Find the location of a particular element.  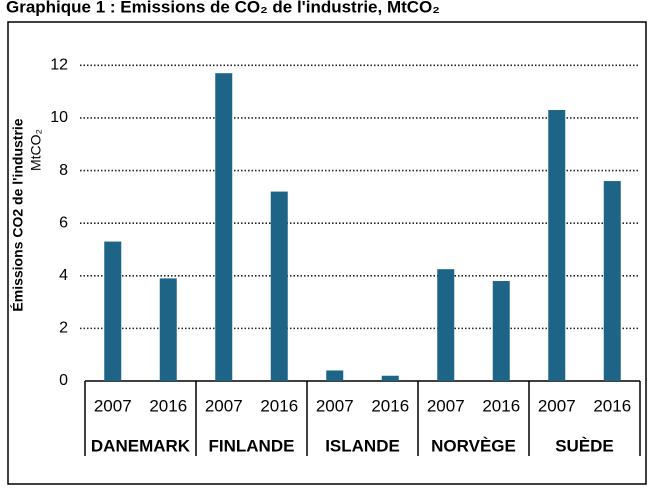

y-tick-label: 12 is located at coordinates (59, 65).